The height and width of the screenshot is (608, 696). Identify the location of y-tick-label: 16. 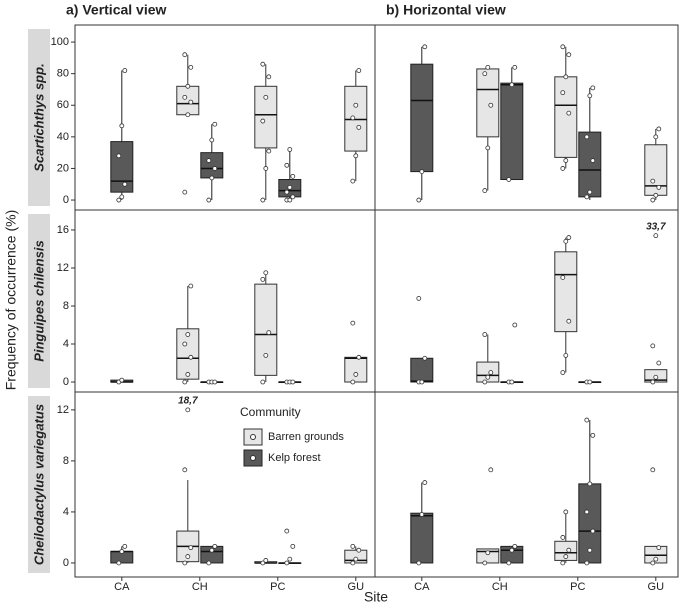
(63, 230).